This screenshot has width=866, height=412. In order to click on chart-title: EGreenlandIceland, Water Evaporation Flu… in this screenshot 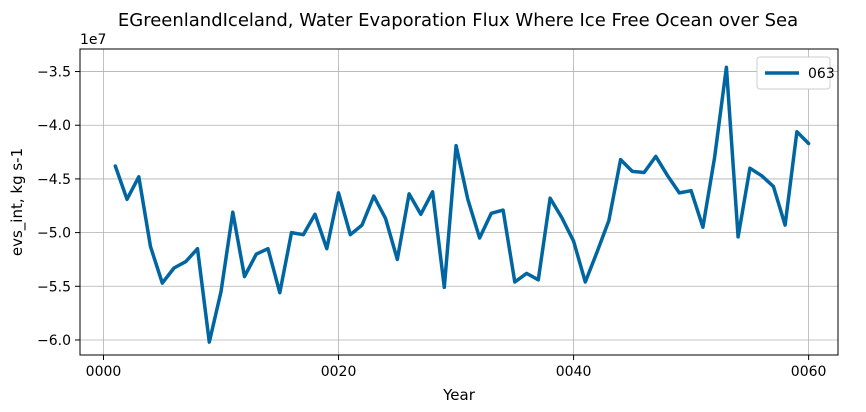, I will do `click(458, 20)`.